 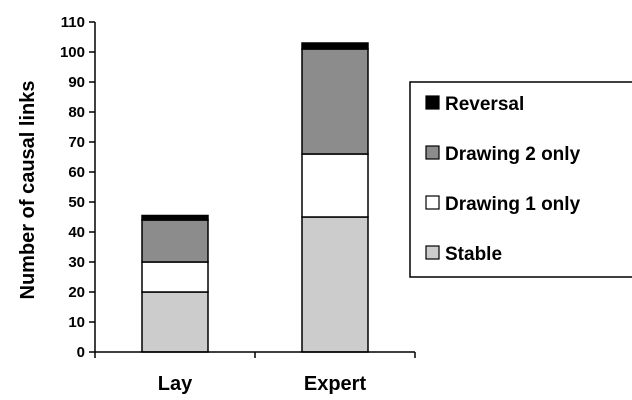 I want to click on y-tick-label: 40, so click(x=76, y=232).